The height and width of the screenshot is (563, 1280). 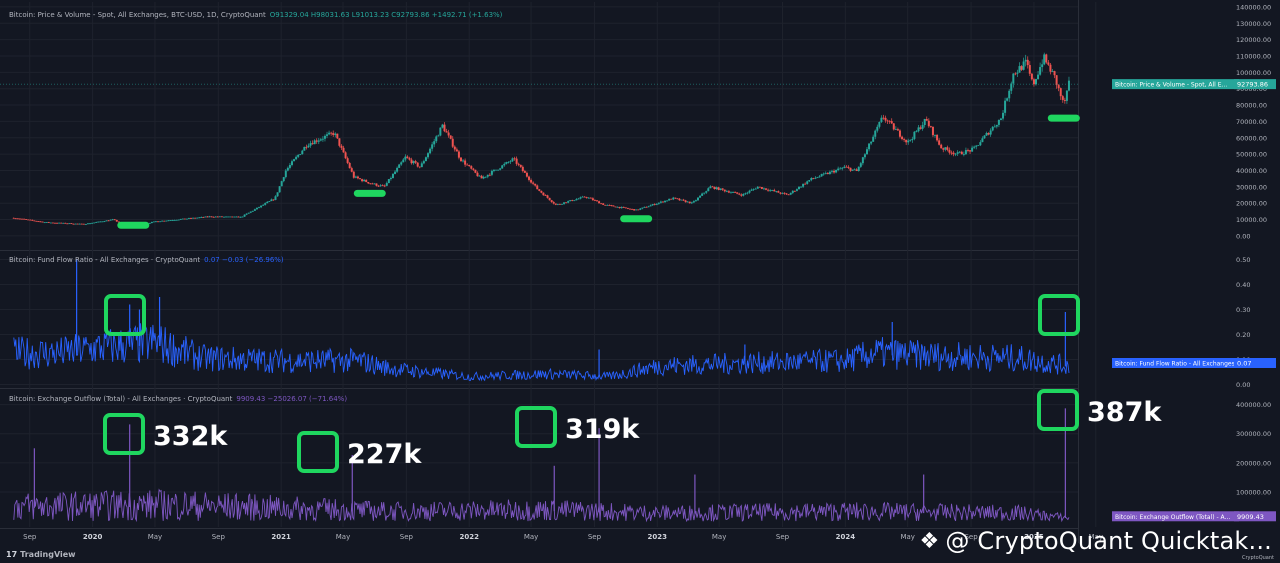 What do you see at coordinates (846, 537) in the screenshot?
I see `time-tick-label: 2024` at bounding box center [846, 537].